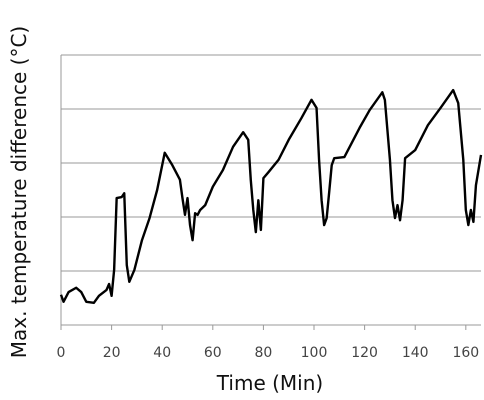 The width and height of the screenshot is (484, 400). What do you see at coordinates (19, 192) in the screenshot?
I see `y-axis-label: Max. temperature difference (°C)` at bounding box center [19, 192].